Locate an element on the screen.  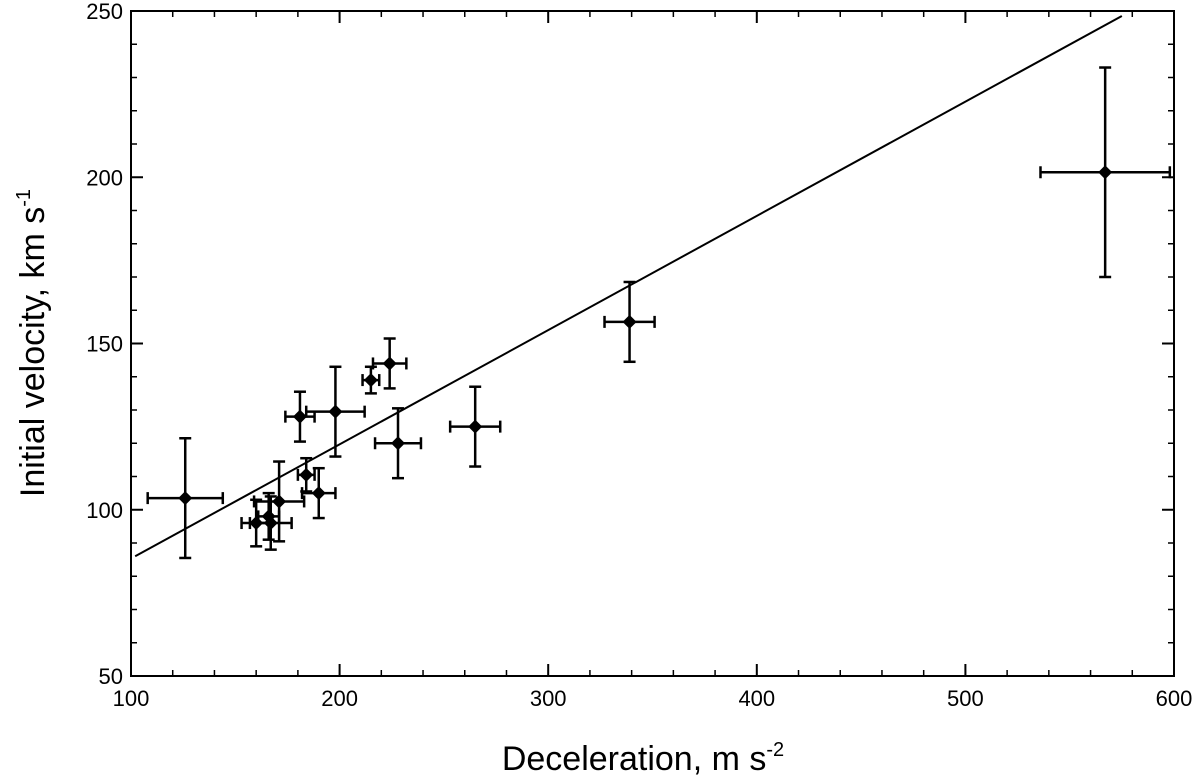
x-tick-label: 100 is located at coordinates (131, 698).